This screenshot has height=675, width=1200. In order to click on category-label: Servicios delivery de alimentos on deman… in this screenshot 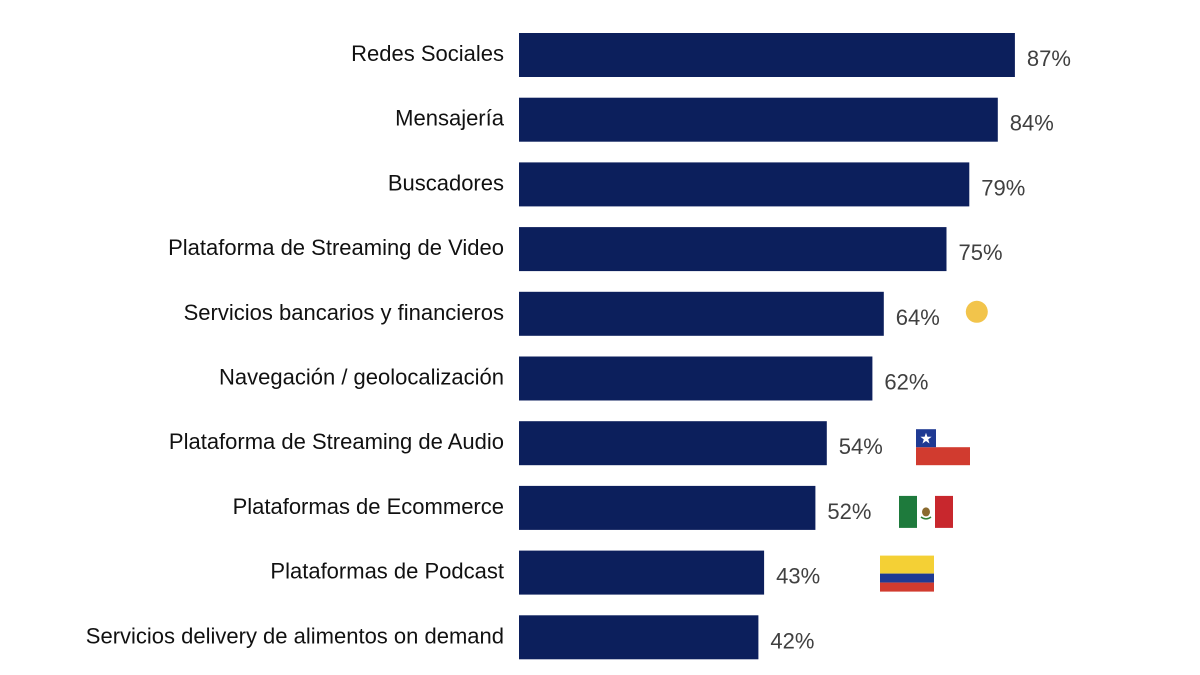, I will do `click(295, 635)`.